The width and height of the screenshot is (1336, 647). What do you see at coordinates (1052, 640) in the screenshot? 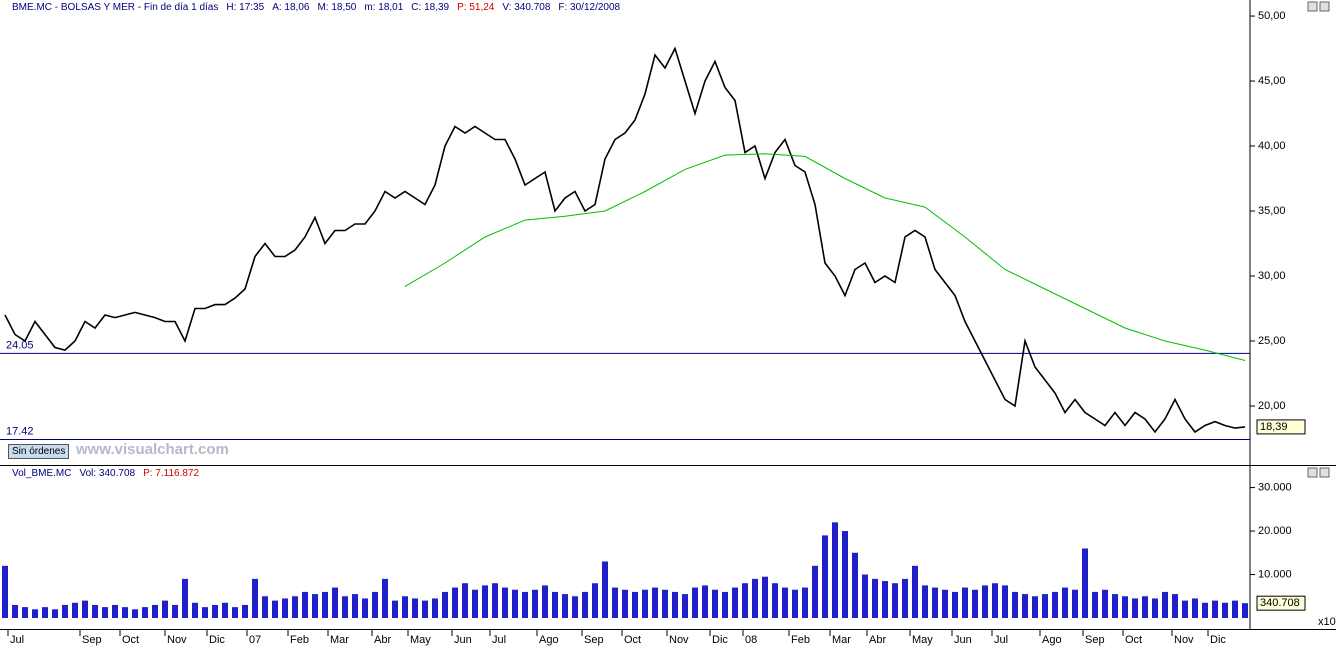
I see `x-tick-label: Ago` at bounding box center [1052, 640].